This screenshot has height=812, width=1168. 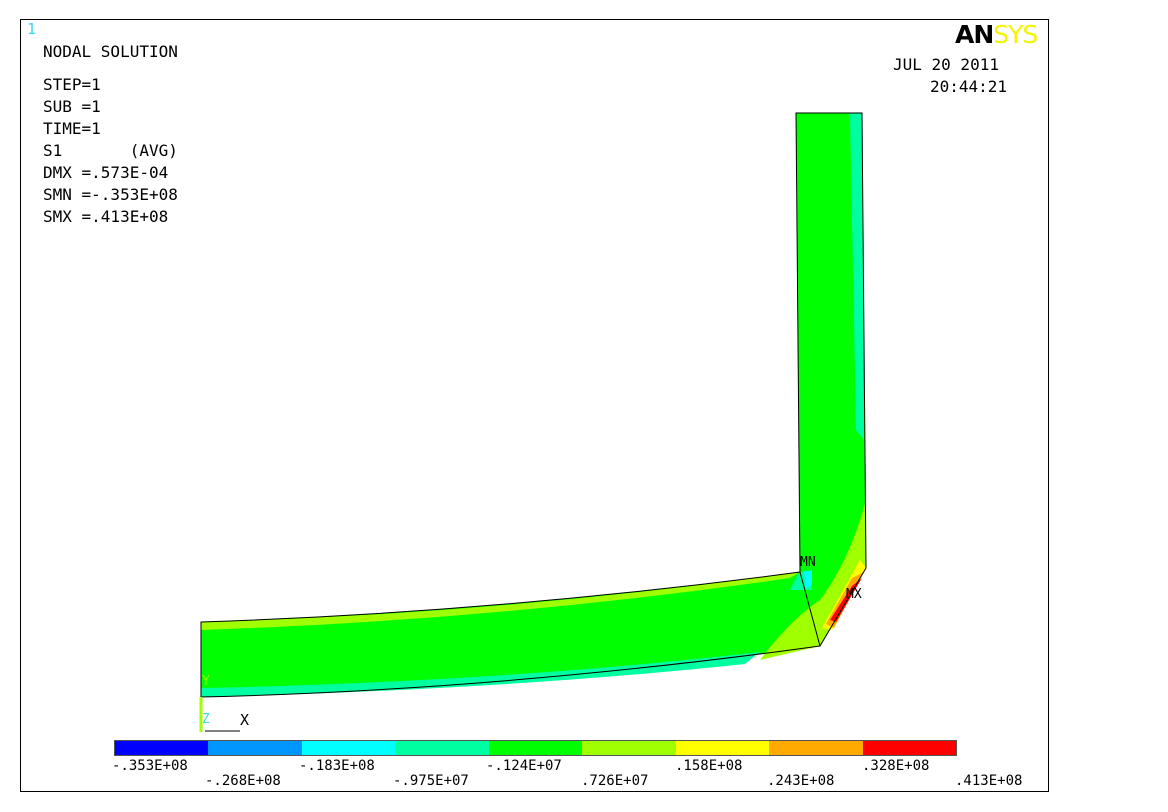 I want to click on info-sub: SUB =1, so click(x=72, y=106).